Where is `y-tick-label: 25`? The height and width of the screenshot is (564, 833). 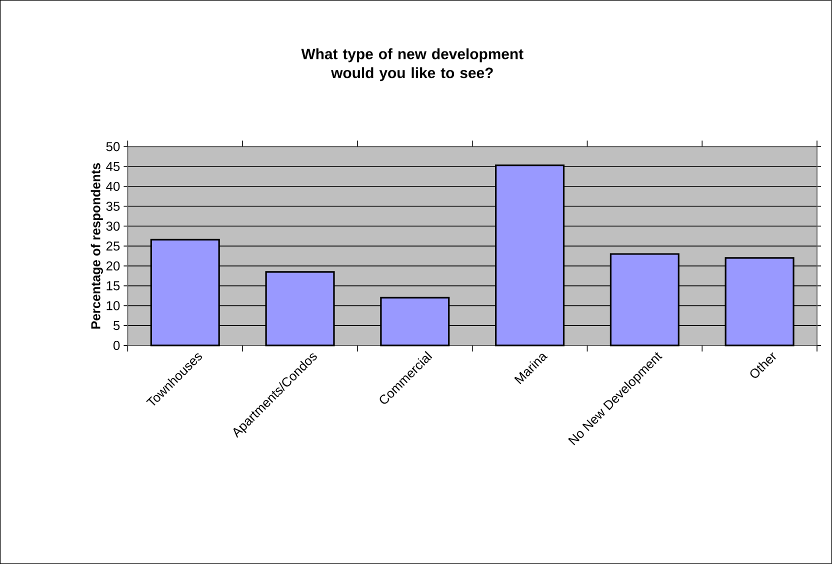
y-tick-label: 25 is located at coordinates (113, 246).